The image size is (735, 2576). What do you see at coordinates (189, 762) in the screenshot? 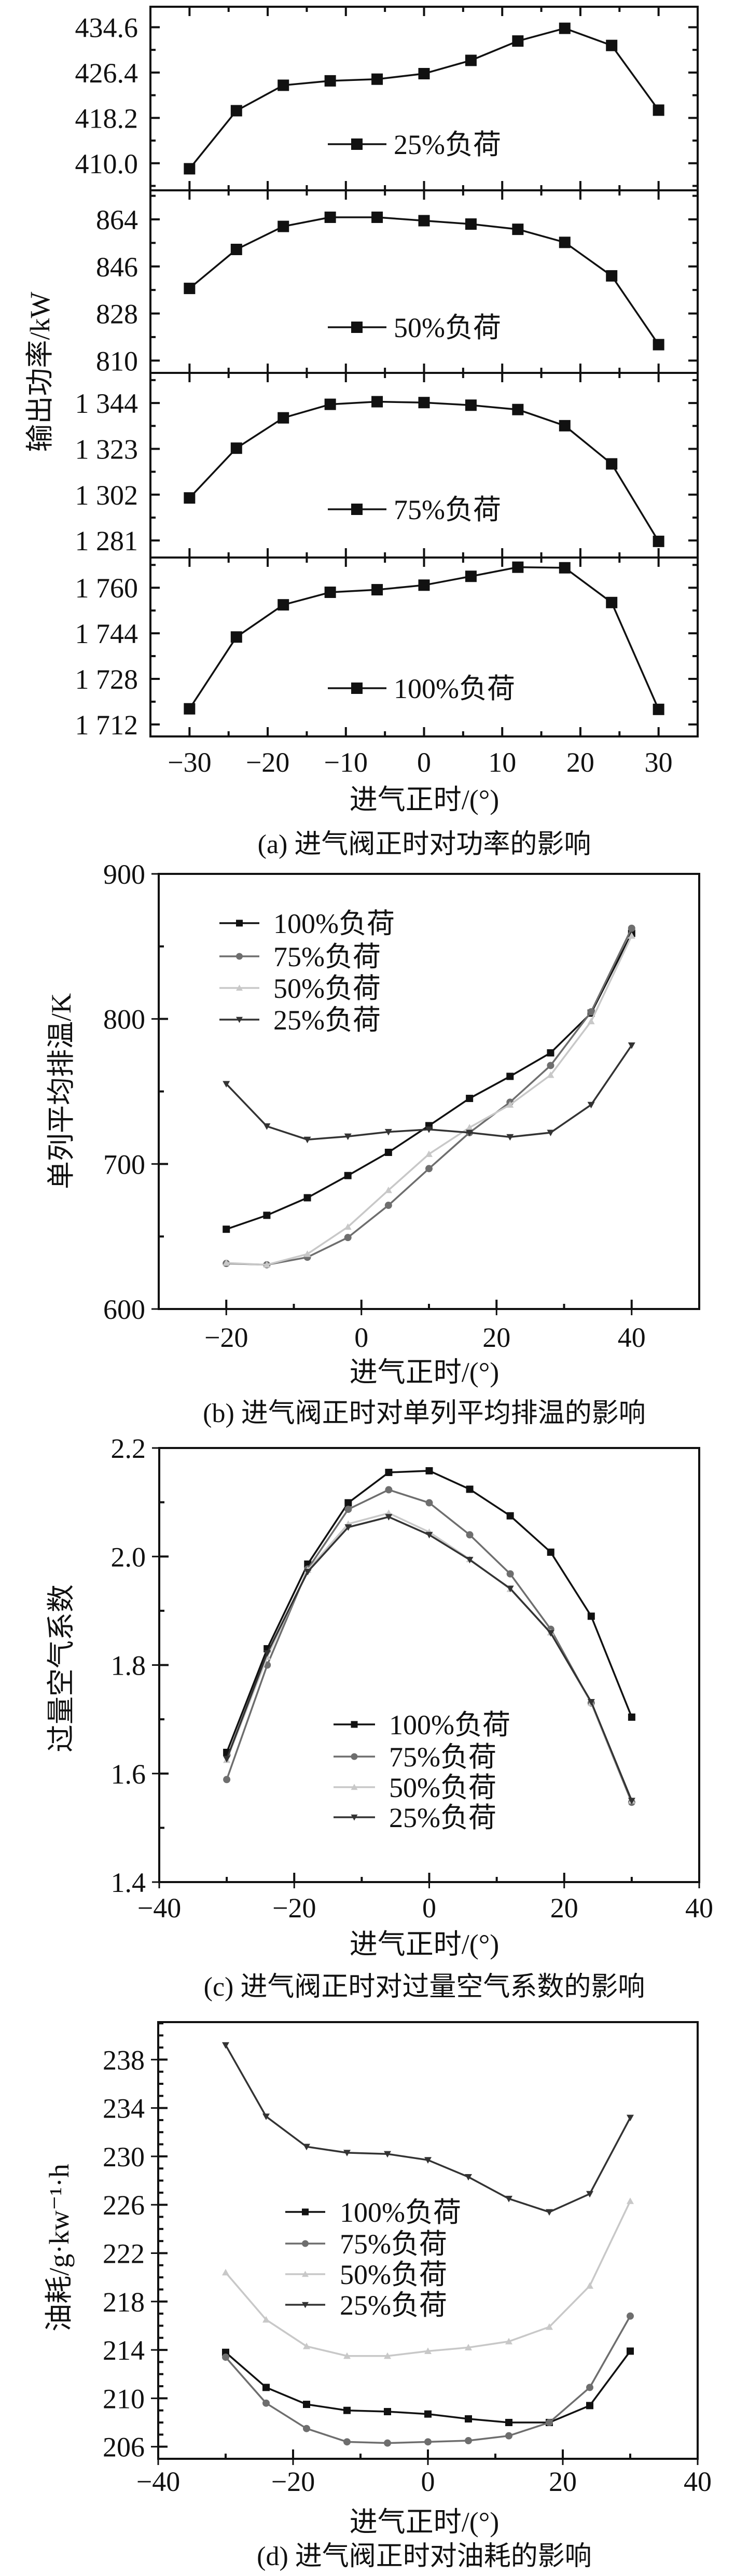
I see `x-tick-label: −30` at bounding box center [189, 762].